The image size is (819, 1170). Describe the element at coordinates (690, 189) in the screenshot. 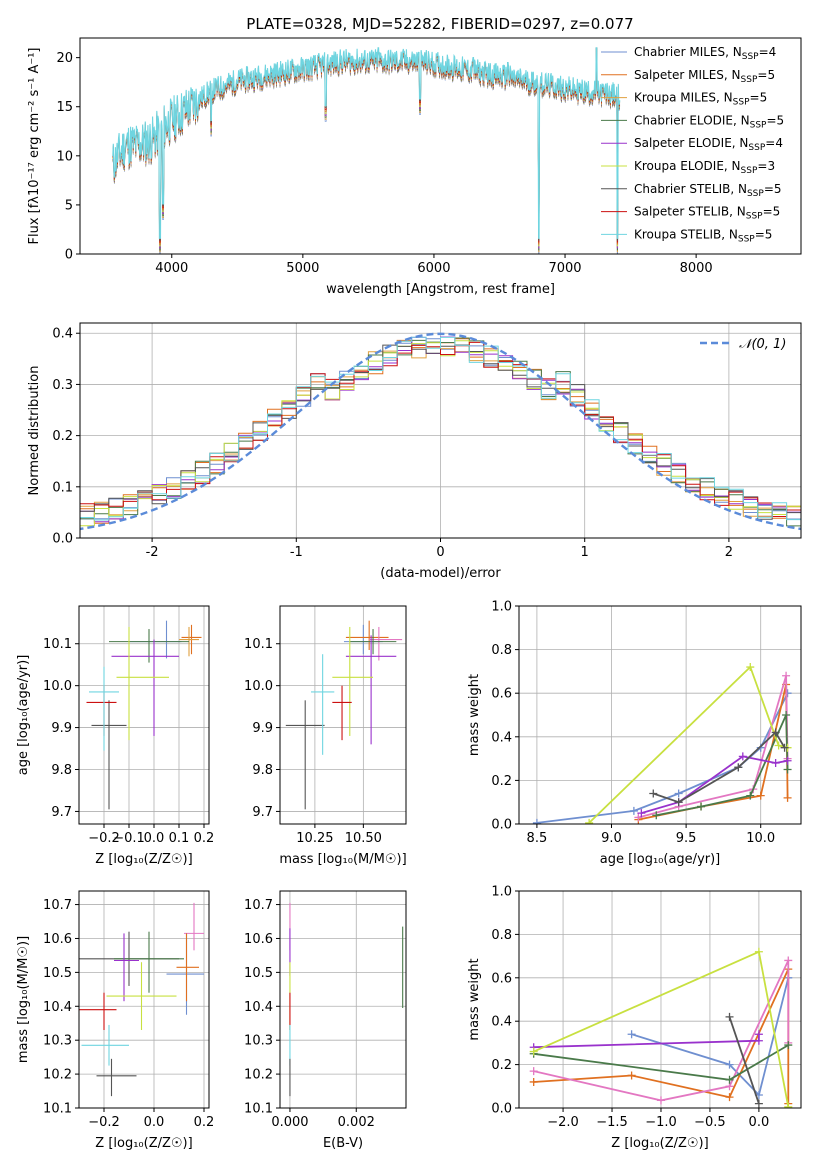

I see `legend-label-main: Chabrier STELIB, N` at that location.